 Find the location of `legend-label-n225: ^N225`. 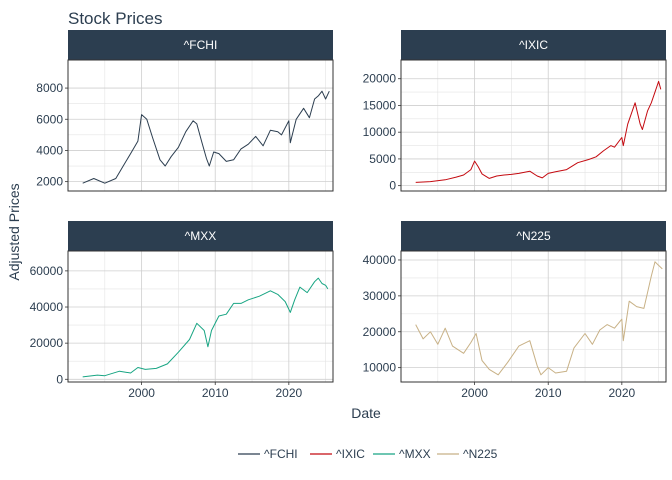

legend-label-n225: ^N225 is located at coordinates (480, 454).